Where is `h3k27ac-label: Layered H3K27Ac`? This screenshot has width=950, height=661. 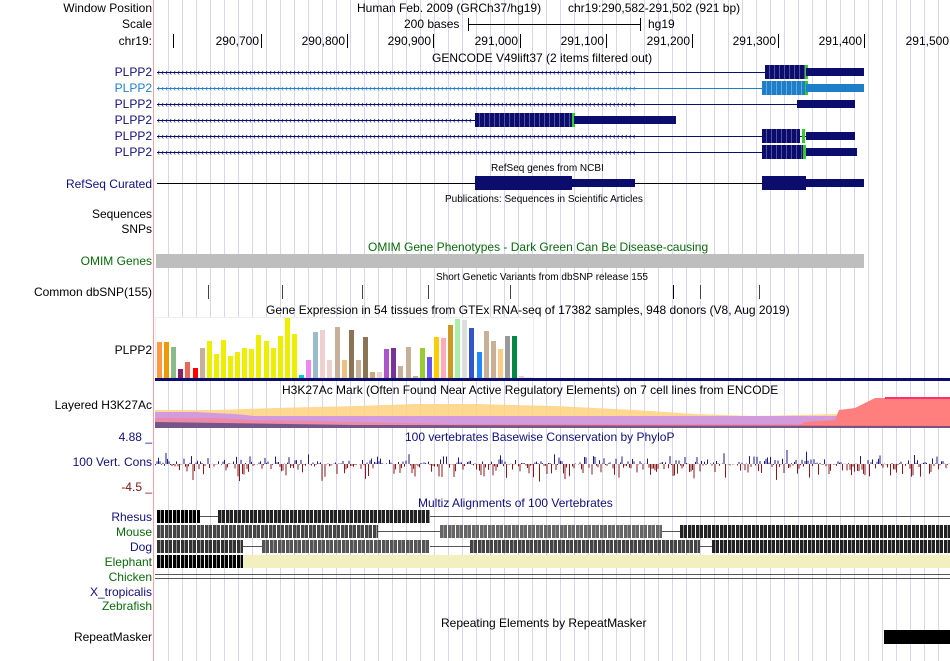
h3k27ac-label: Layered H3K27Ac is located at coordinates (103, 405).